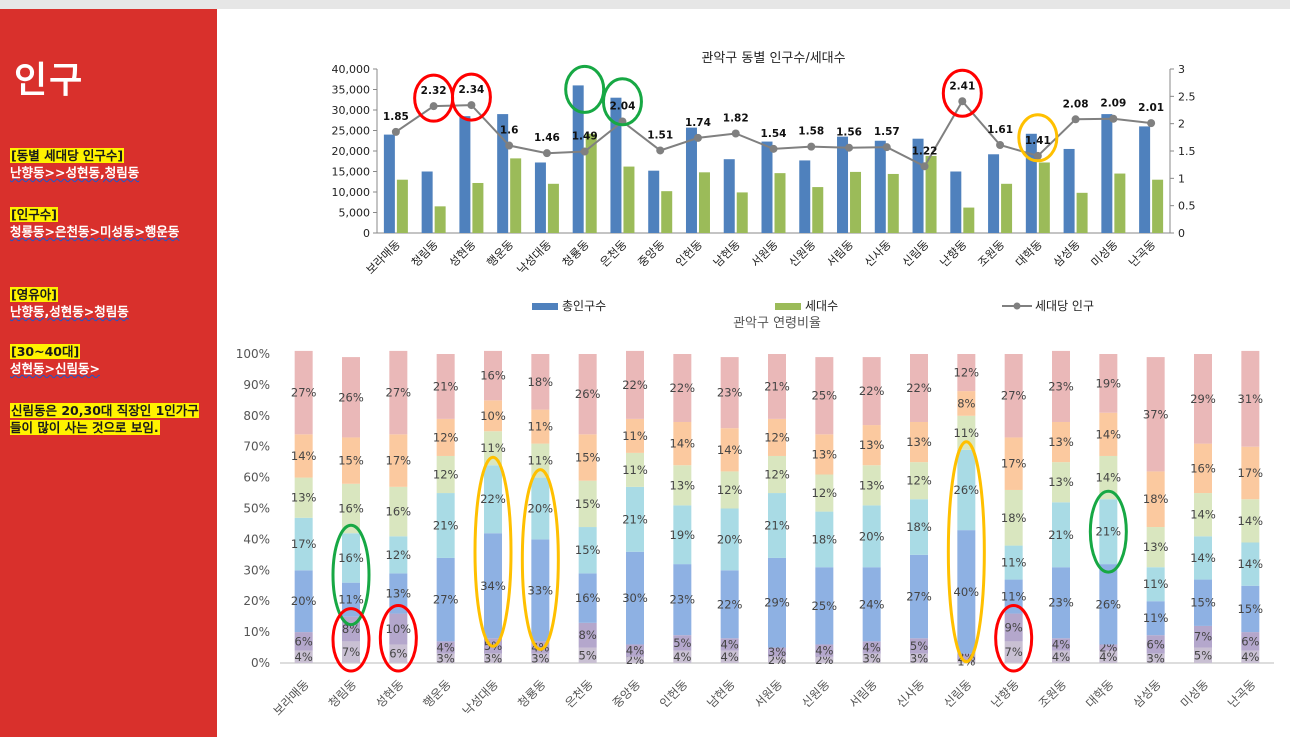 The width and height of the screenshot is (1290, 737). Describe the element at coordinates (500, 253) in the screenshot. I see `chart1-x-tick-label: 행운동` at that location.